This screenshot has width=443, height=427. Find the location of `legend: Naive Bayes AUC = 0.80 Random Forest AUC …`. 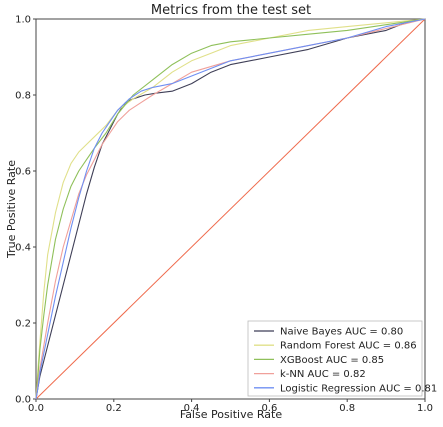

legend: Naive Bayes AUC = 0.80 Random Forest AUC … is located at coordinates (342, 358).